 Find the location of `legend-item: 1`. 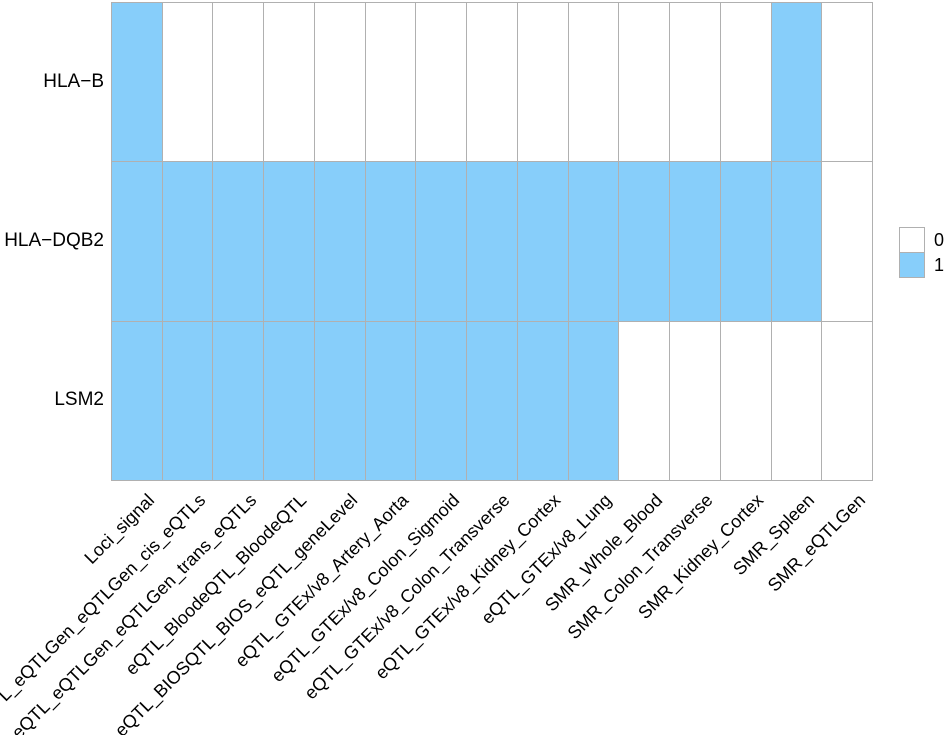

legend-item: 1 is located at coordinates (921, 265).